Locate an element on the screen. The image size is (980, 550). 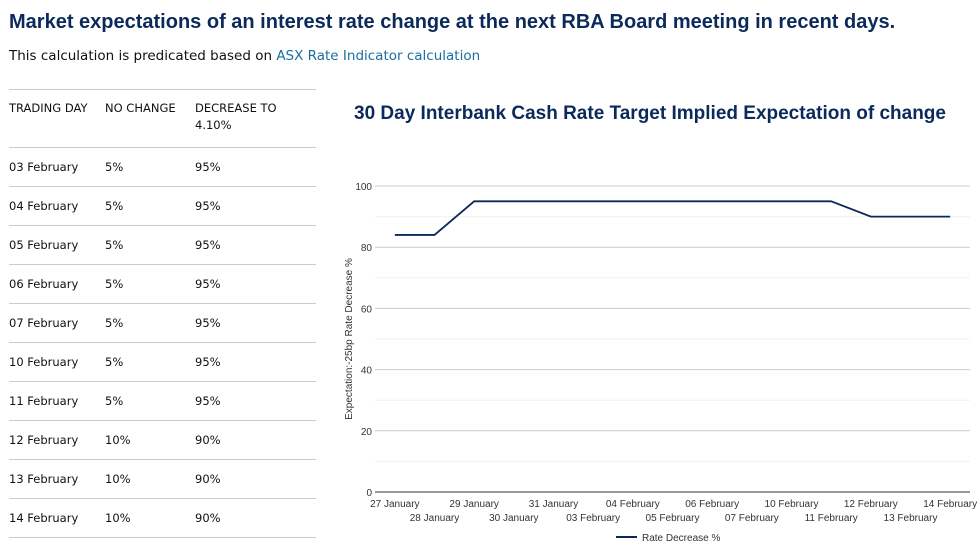
series-line is located at coordinates (672, 218).